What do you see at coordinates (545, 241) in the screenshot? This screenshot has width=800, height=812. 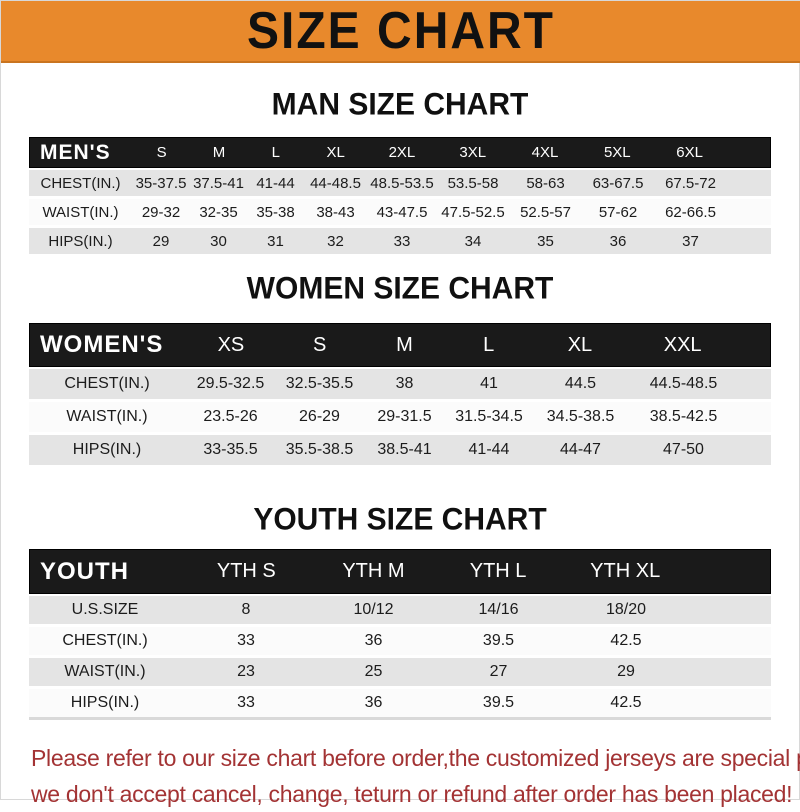 I see `cell: 35` at bounding box center [545, 241].